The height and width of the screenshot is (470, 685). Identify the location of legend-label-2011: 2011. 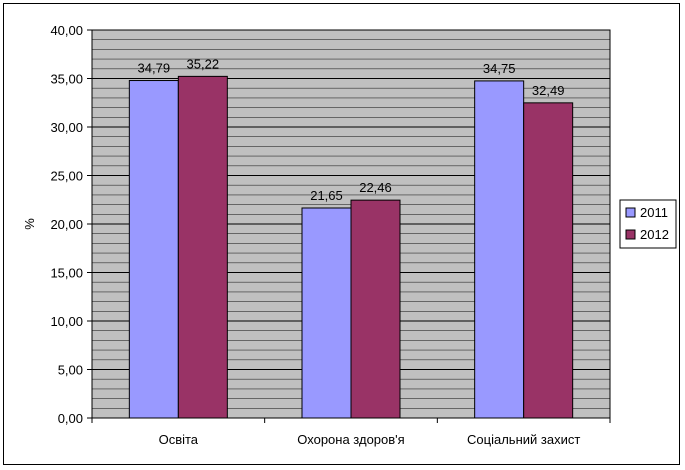
(654, 212).